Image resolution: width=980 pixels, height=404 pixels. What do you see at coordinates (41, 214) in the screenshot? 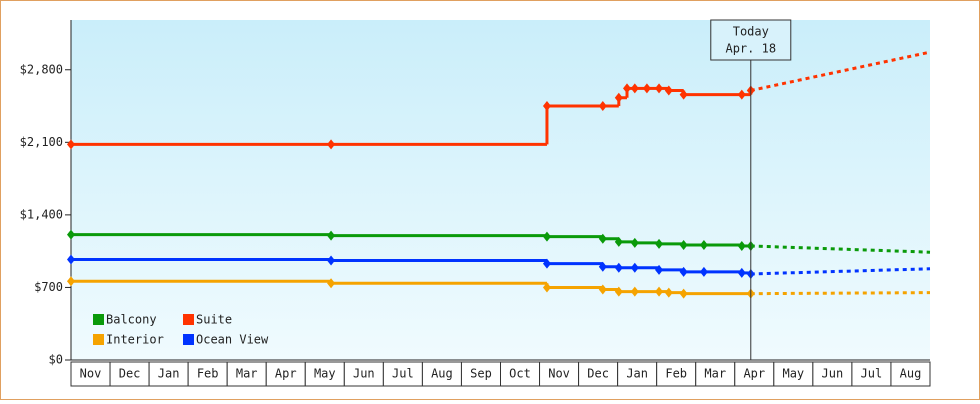
I see `y-tick-label: $1,400` at bounding box center [41, 214].